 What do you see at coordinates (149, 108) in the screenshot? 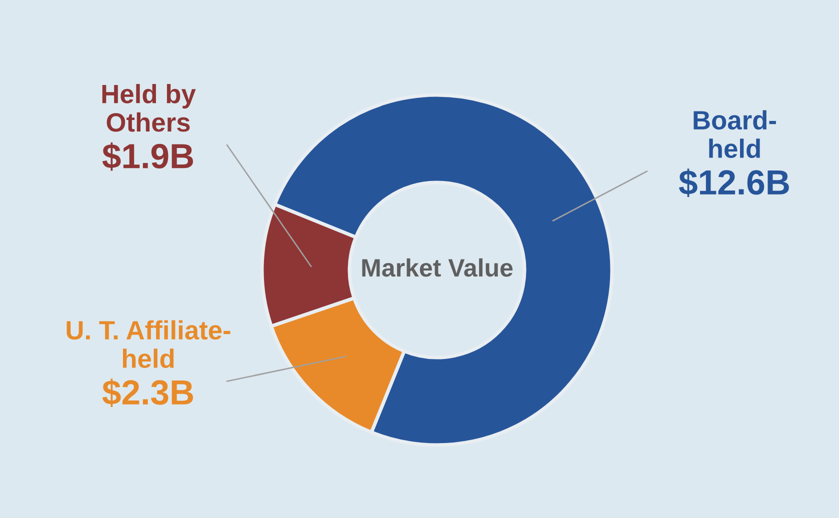
I see `slice-label: Held by Others` at bounding box center [149, 108].